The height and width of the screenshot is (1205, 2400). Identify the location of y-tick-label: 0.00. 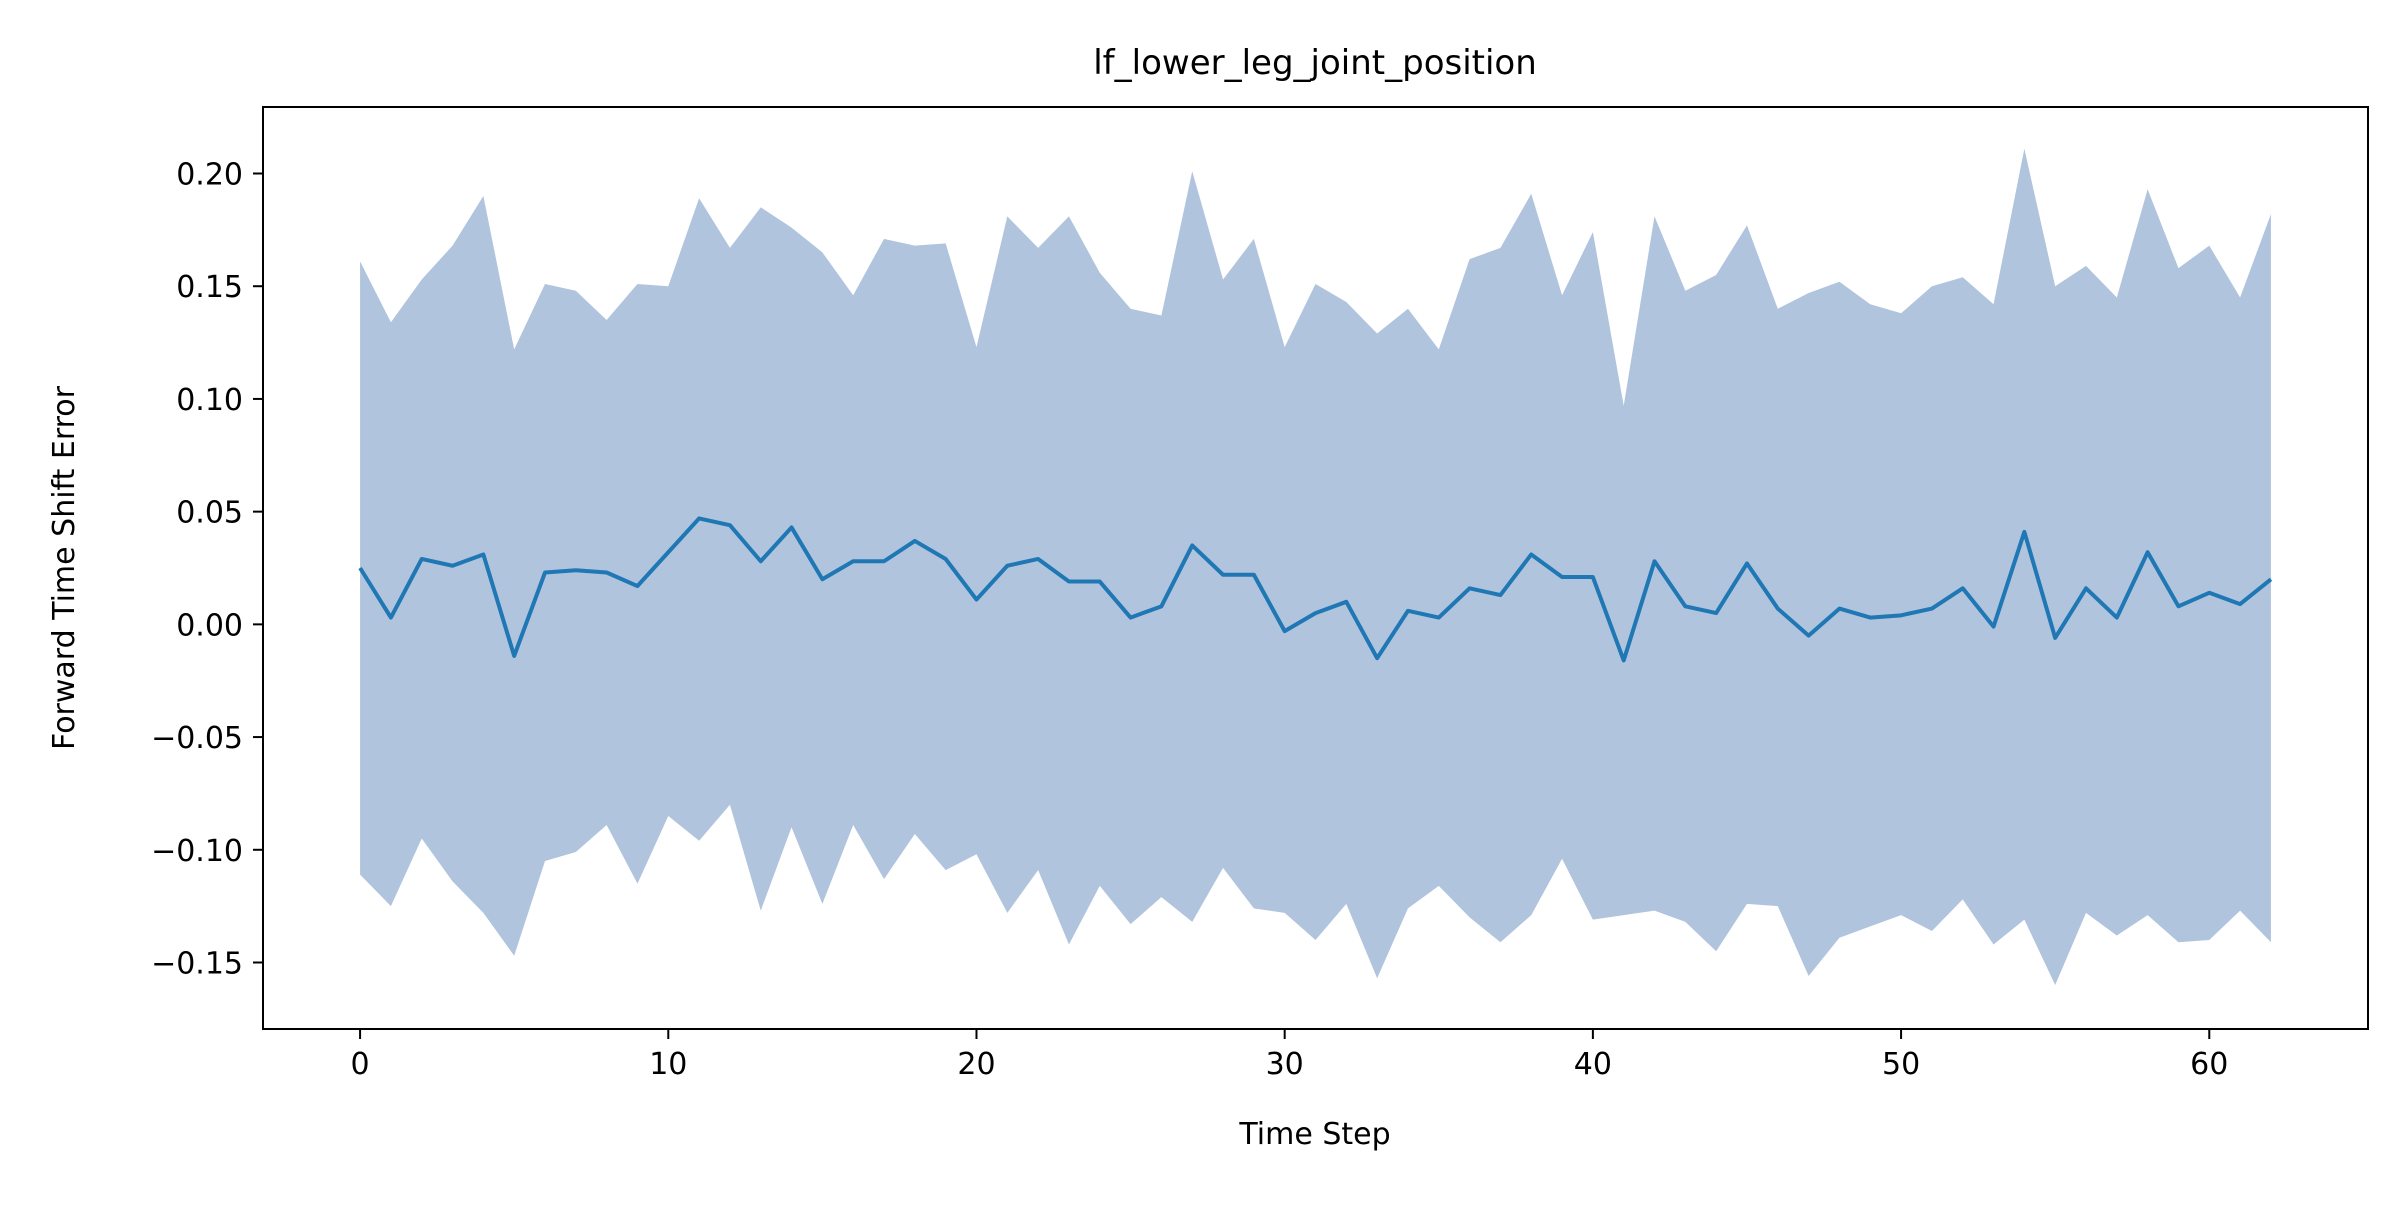
(209, 625).